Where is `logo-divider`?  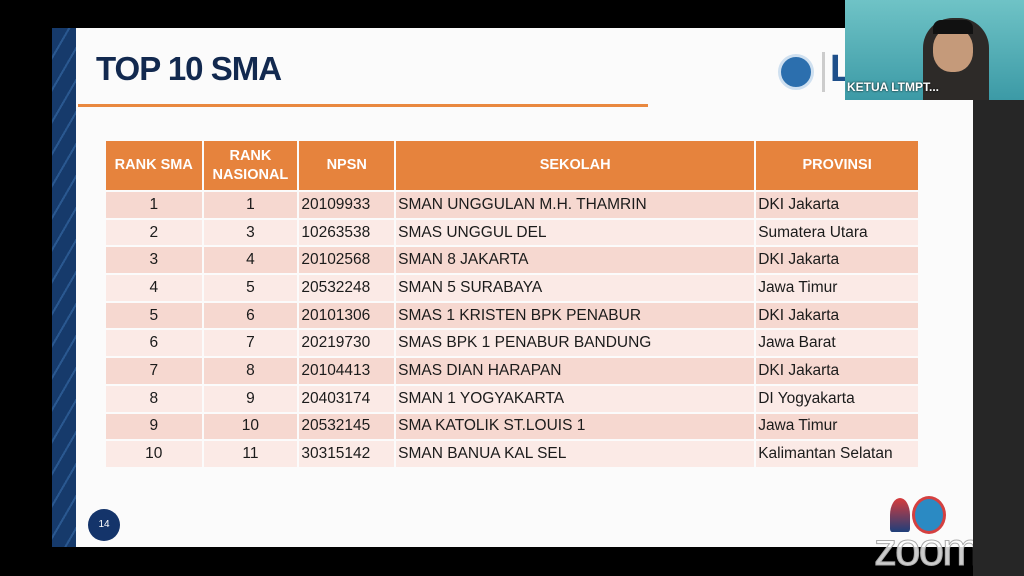
logo-divider is located at coordinates (823, 72).